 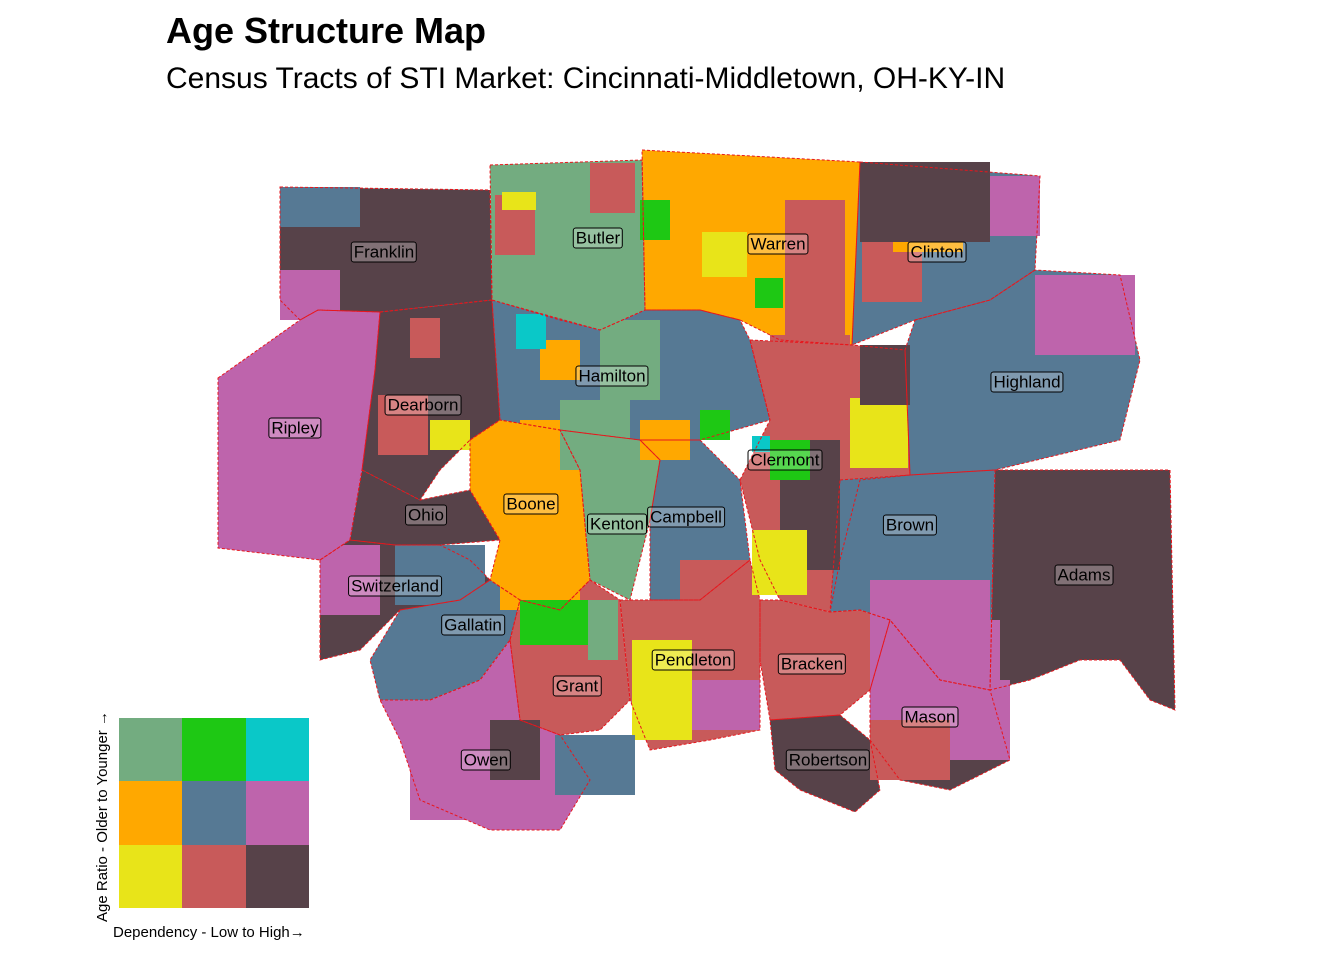 I want to click on legend-cell-r2-c0, so click(x=151, y=876).